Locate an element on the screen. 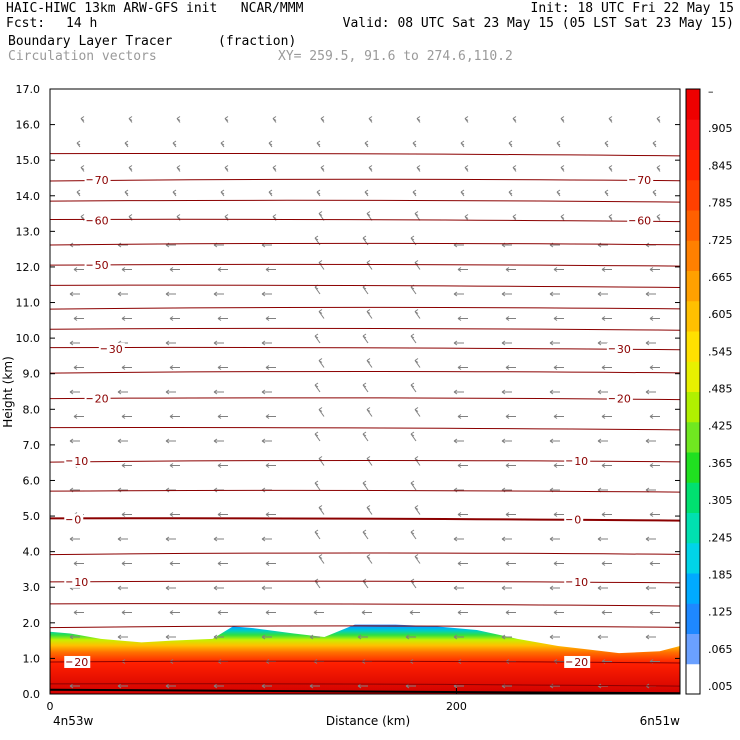 This screenshot has width=740, height=740. tracer-area is located at coordinates (365, 659).